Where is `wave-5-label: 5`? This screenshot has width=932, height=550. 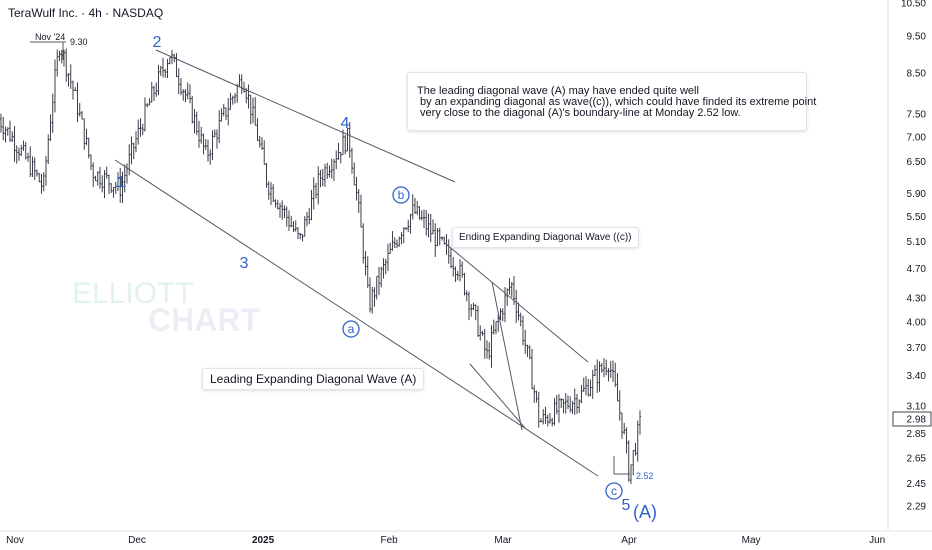
wave-5-label: 5 is located at coordinates (626, 505).